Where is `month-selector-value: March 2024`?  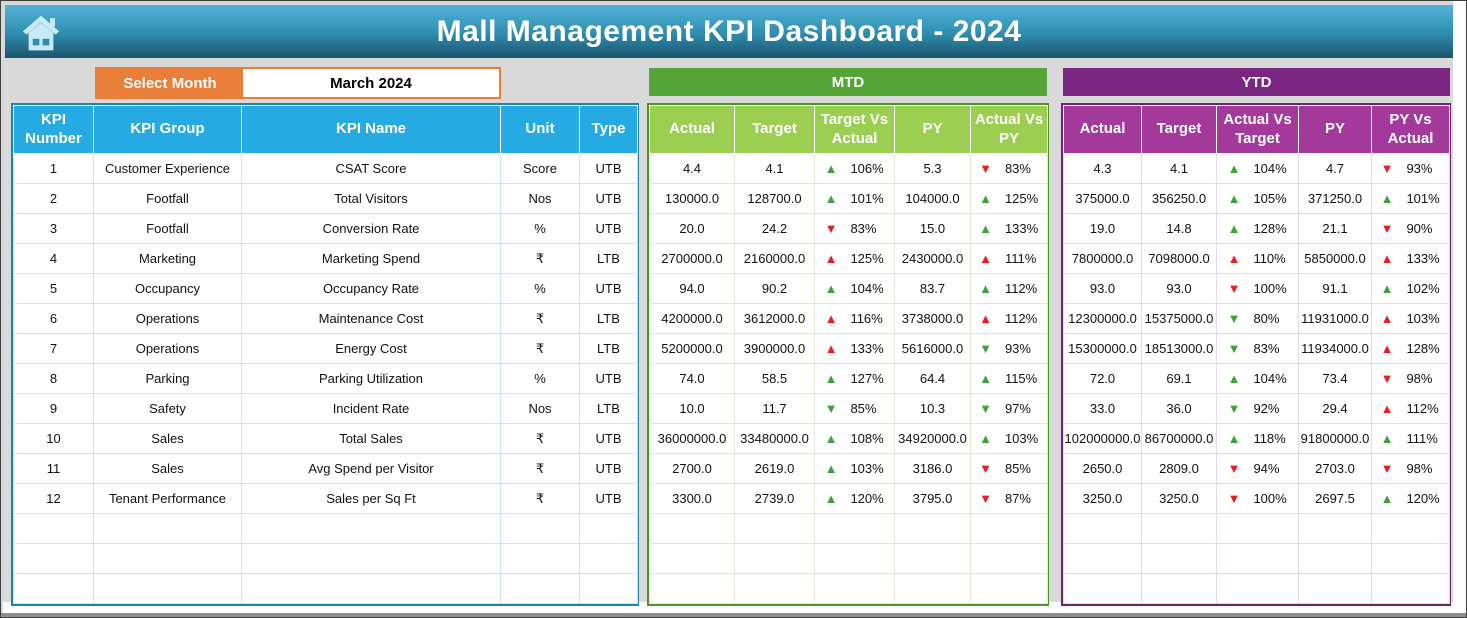 month-selector-value: March 2024 is located at coordinates (371, 83).